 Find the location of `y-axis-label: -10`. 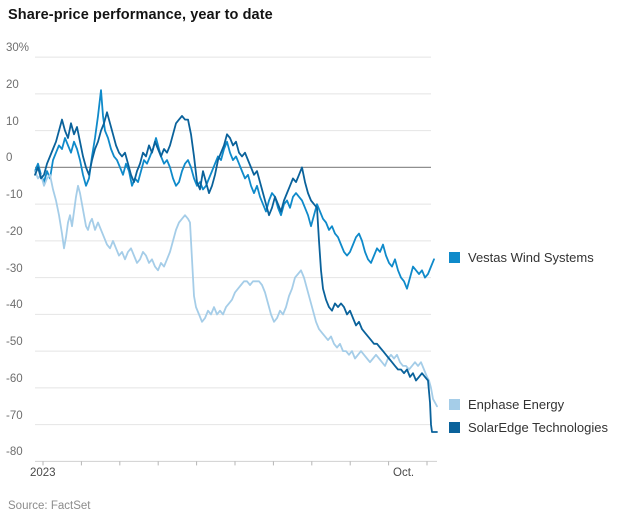

y-axis-label: -10 is located at coordinates (14, 195).